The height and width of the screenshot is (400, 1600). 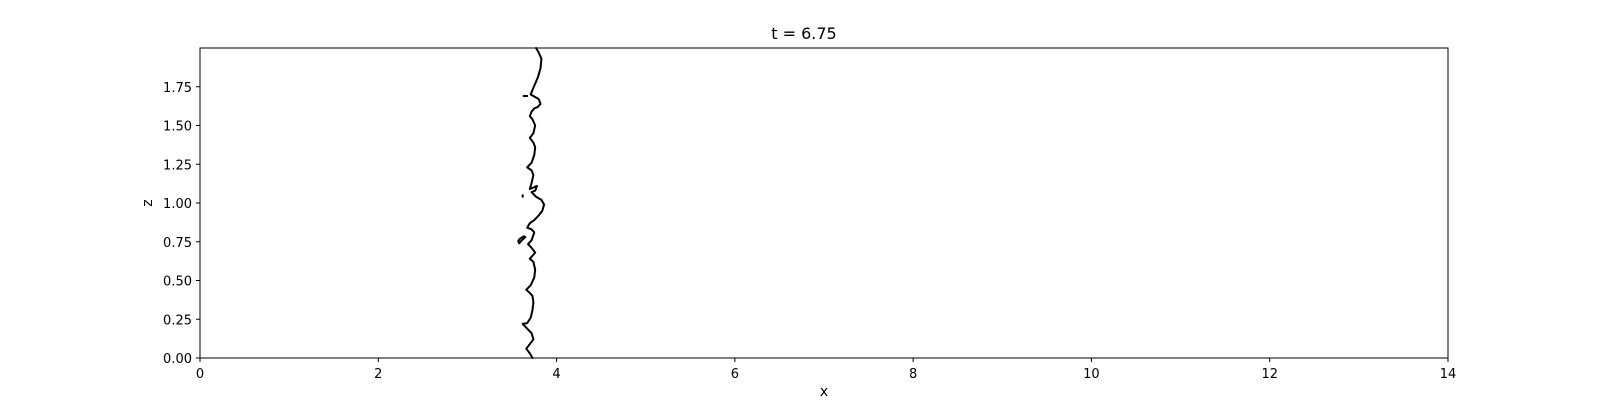 I want to click on x-tick-label: 10, so click(x=1091, y=374).